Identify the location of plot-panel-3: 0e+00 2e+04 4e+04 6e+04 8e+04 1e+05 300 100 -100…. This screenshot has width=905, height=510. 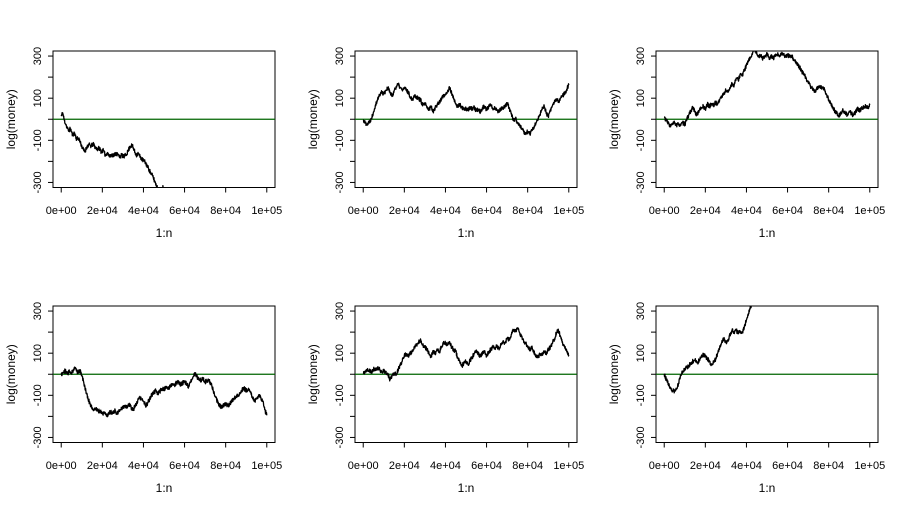
(746, 143).